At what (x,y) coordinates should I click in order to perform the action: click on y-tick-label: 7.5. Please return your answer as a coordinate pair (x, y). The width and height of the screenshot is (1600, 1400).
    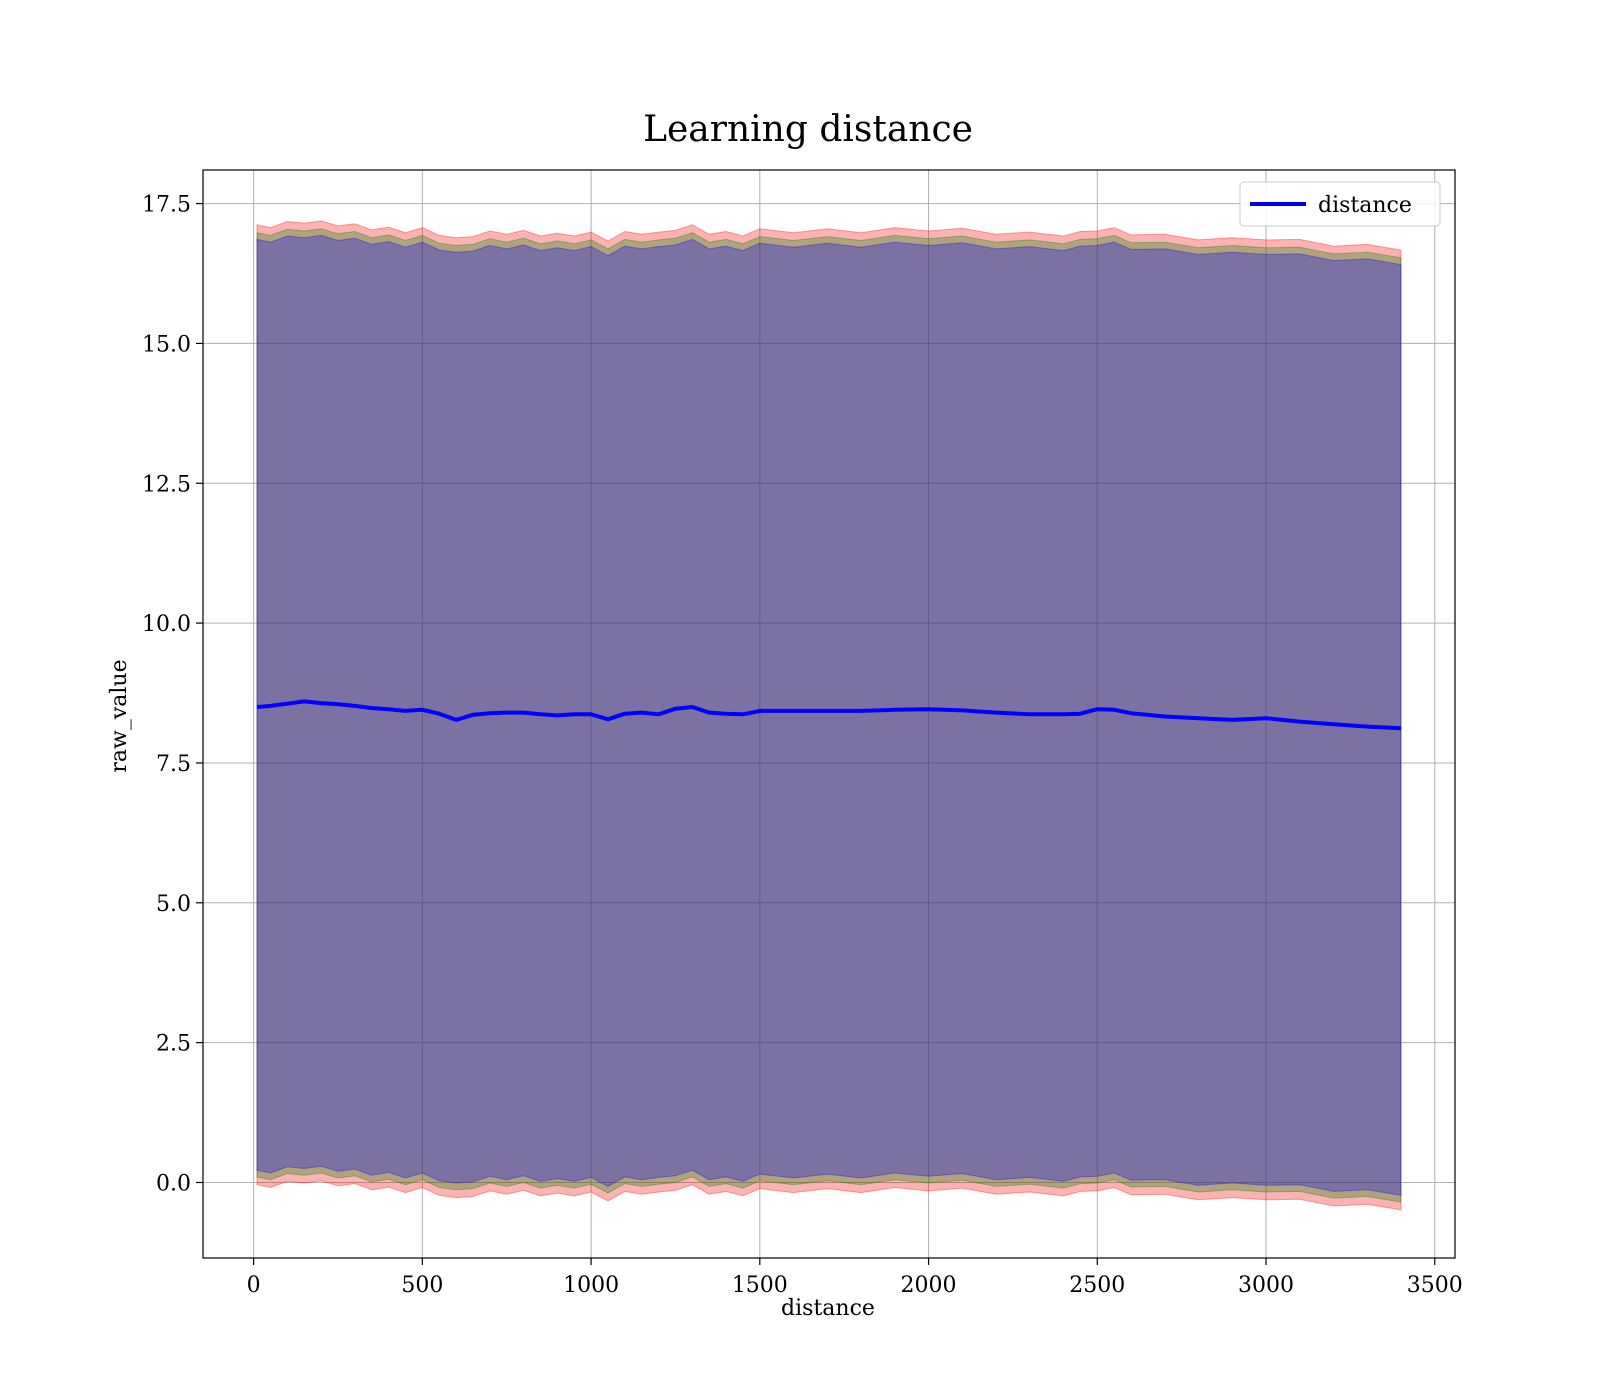
    Looking at the image, I should click on (173, 764).